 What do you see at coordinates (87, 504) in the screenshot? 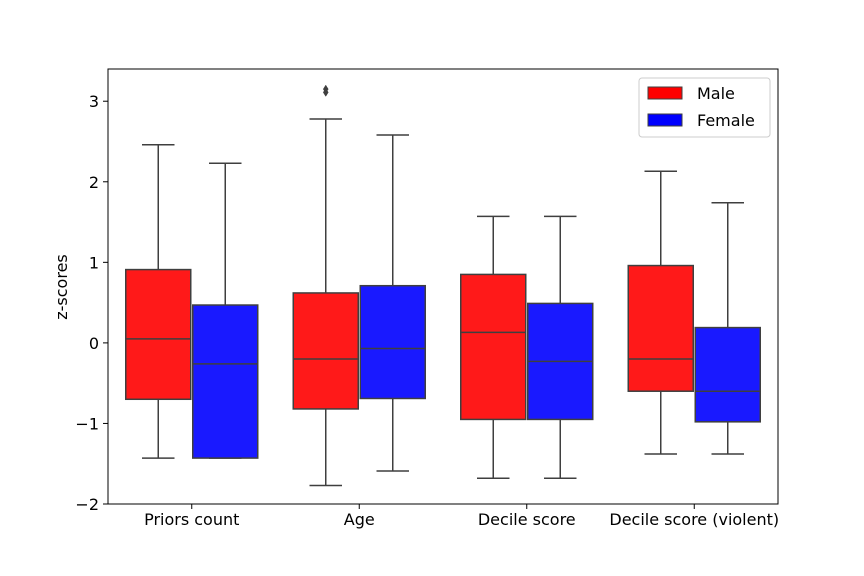
I see `y-tick-label: −2` at bounding box center [87, 504].